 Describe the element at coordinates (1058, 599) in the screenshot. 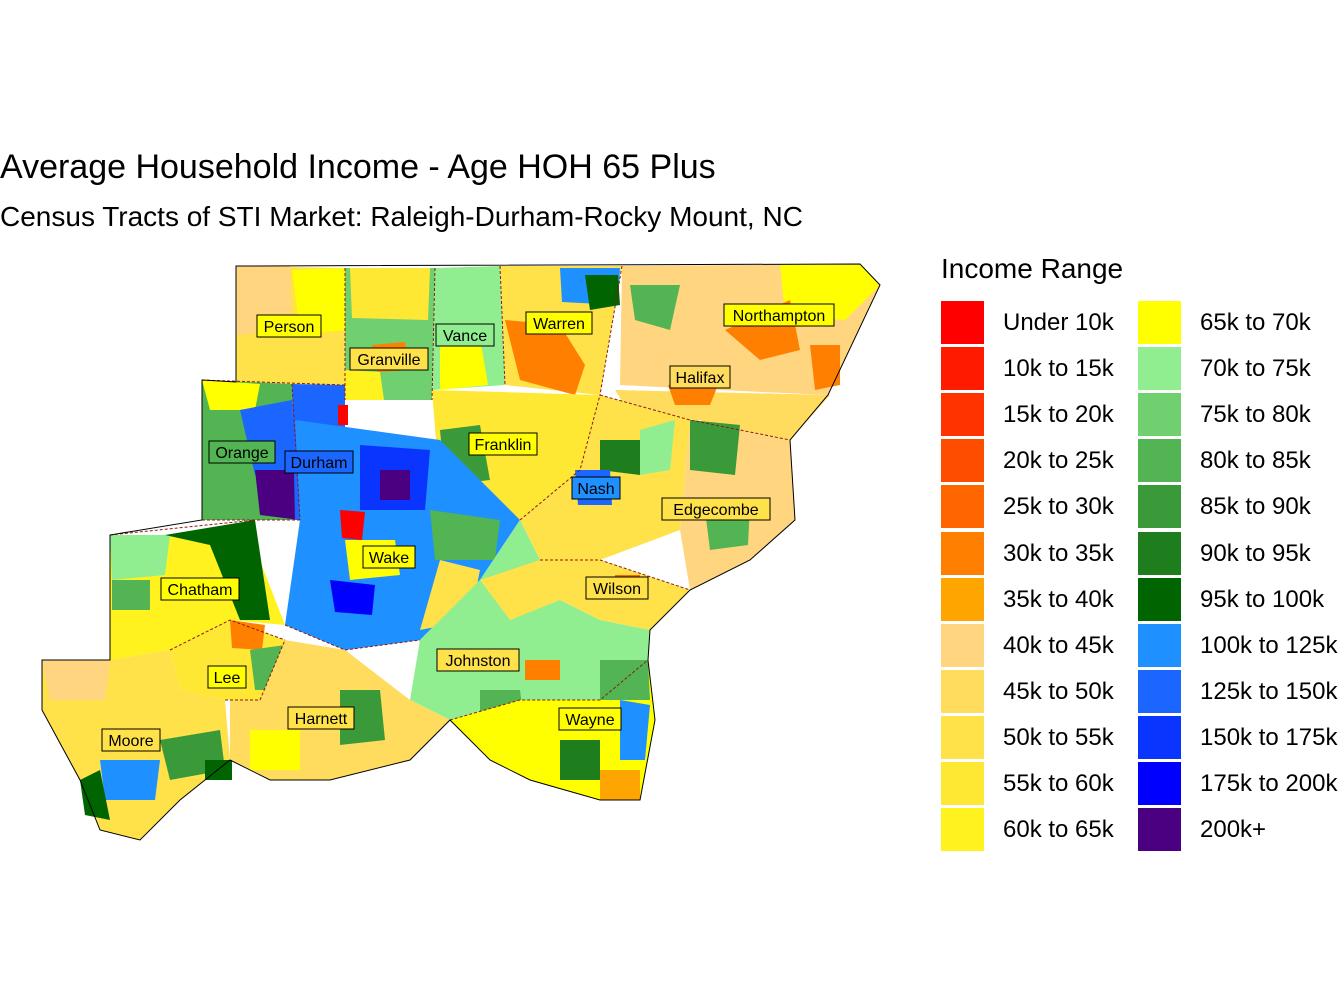

I see `legend-label: 35k to 40k` at that location.